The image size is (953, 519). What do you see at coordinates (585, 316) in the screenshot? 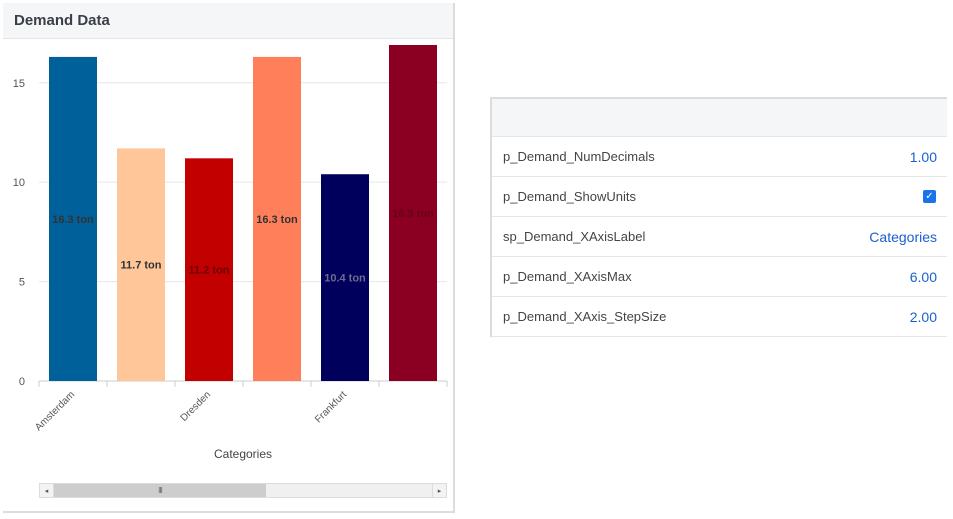
I see `param-name: p_Demand_XAxis_StepSize` at bounding box center [585, 316].